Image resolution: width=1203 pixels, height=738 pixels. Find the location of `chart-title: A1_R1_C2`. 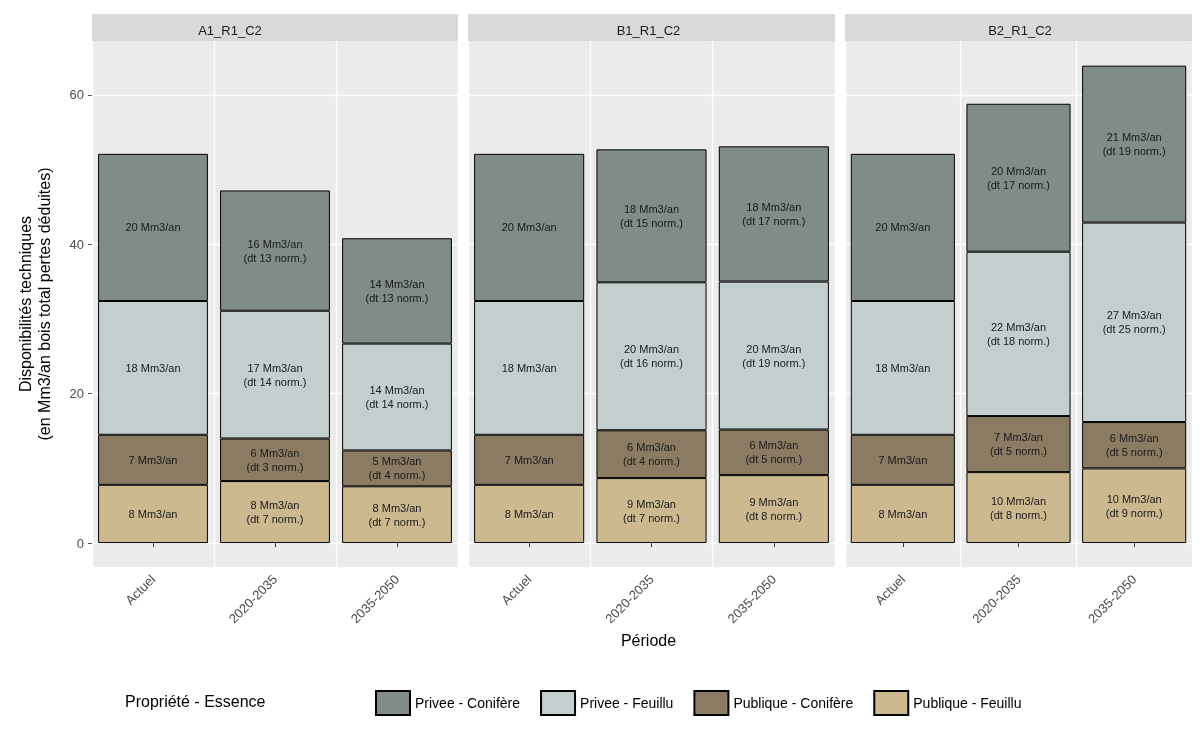

chart-title: A1_R1_C2 is located at coordinates (230, 30).